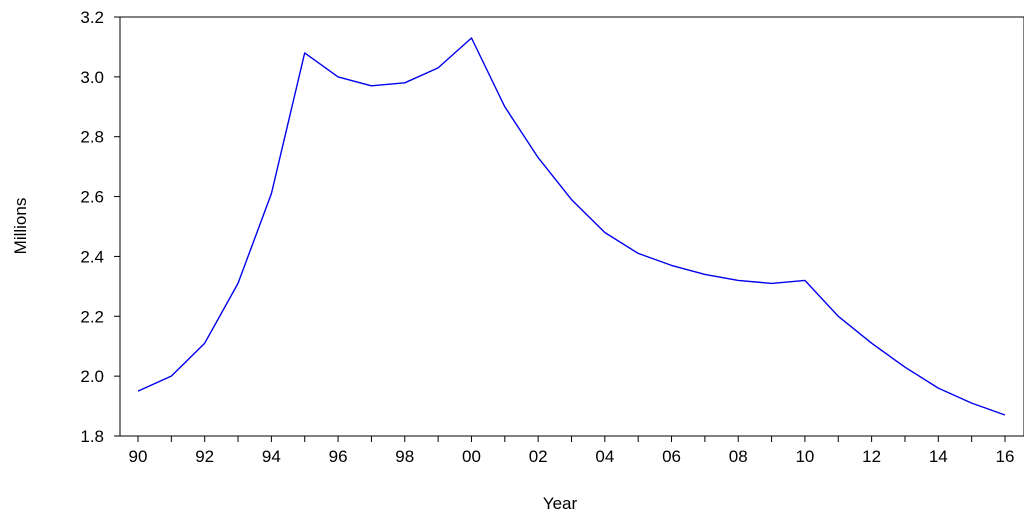 This screenshot has height=515, width=1024. Describe the element at coordinates (92, 197) in the screenshot. I see `y-tick-label: 2.6` at that location.